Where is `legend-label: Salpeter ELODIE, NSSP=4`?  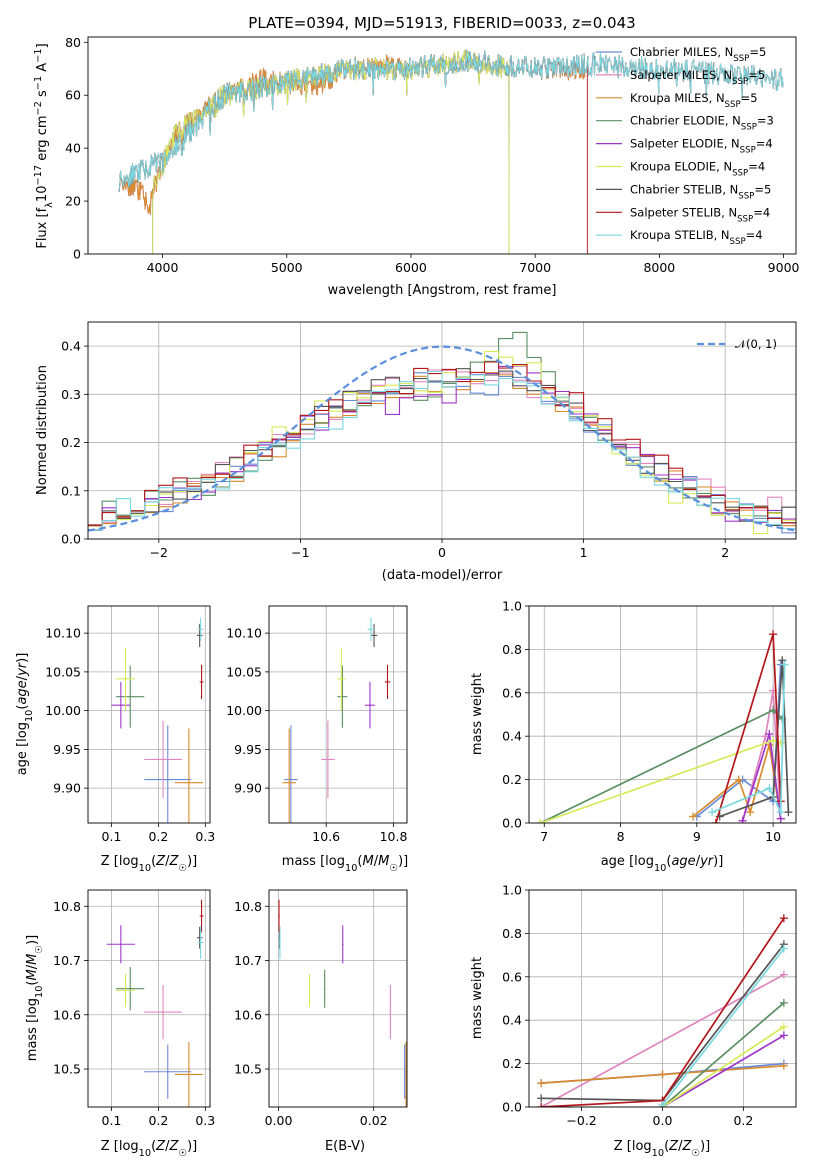
legend-label: Salpeter ELODIE, NSSP=4 is located at coordinates (701, 146).